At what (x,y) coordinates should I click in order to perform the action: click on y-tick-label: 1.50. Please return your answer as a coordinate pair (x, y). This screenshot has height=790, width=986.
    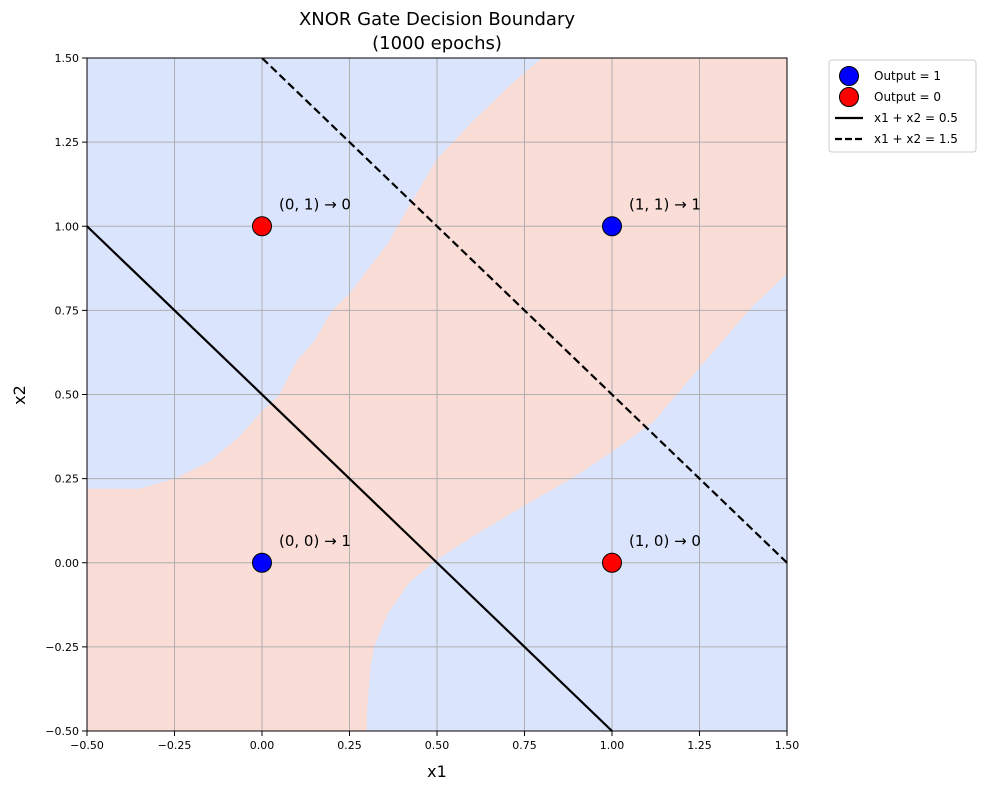
    Looking at the image, I should click on (67, 58).